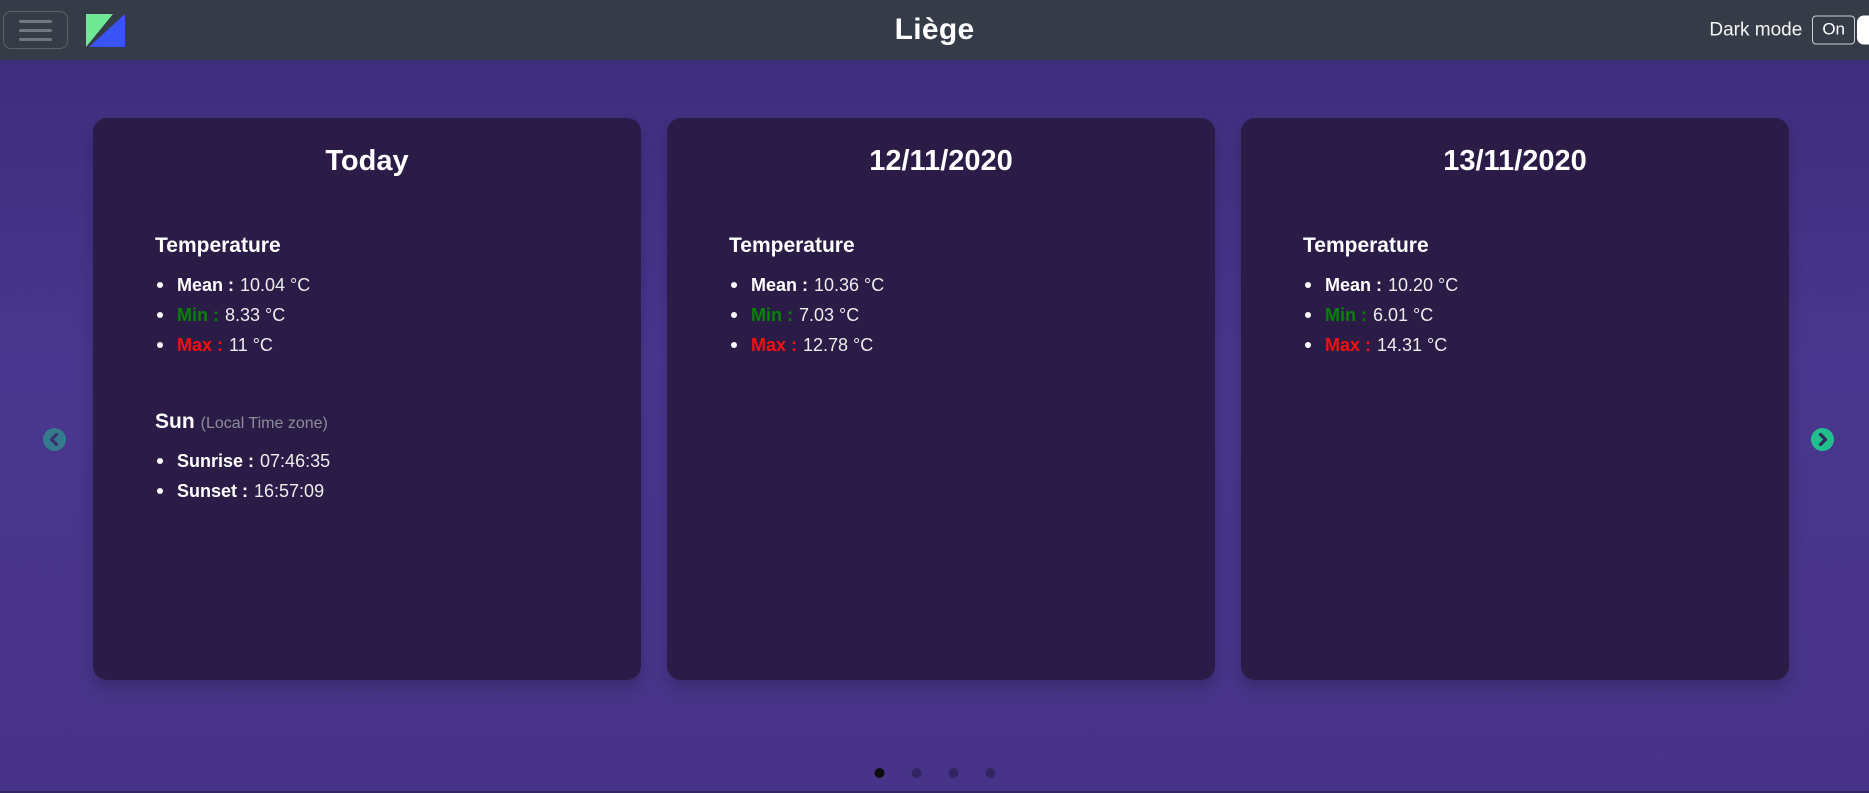 The image size is (1869, 793). What do you see at coordinates (35, 21) in the screenshot?
I see `hamburger-icon` at bounding box center [35, 21].